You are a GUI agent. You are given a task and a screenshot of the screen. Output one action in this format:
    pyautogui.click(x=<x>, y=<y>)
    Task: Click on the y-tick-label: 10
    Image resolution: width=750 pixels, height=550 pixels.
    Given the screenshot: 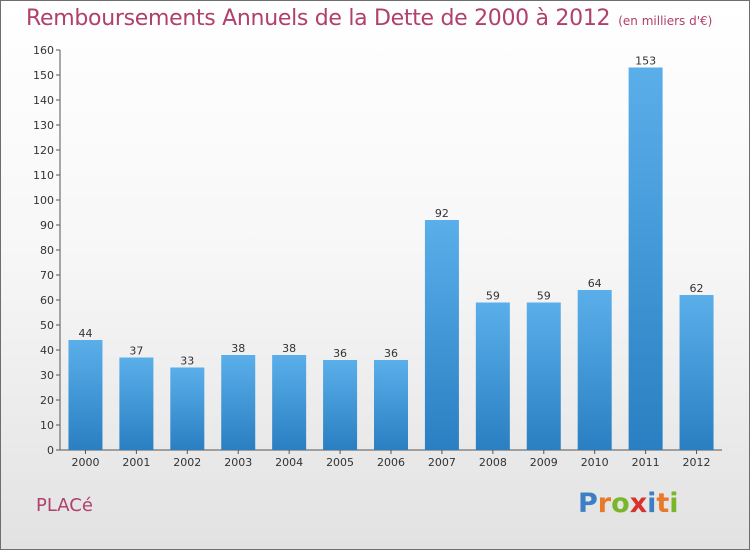 What is the action you would take?
    pyautogui.click(x=47, y=425)
    